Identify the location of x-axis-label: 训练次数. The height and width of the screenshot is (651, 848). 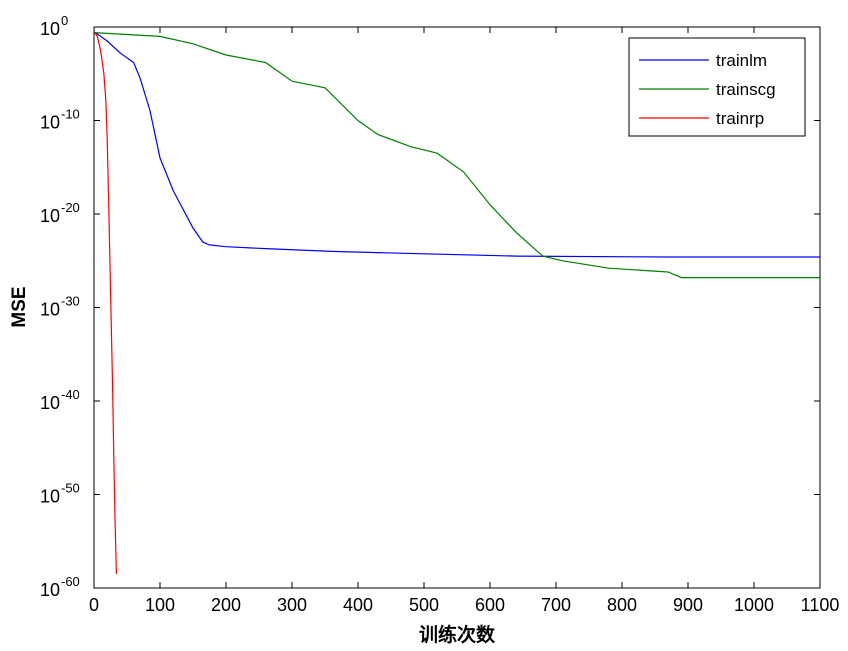
(457, 634).